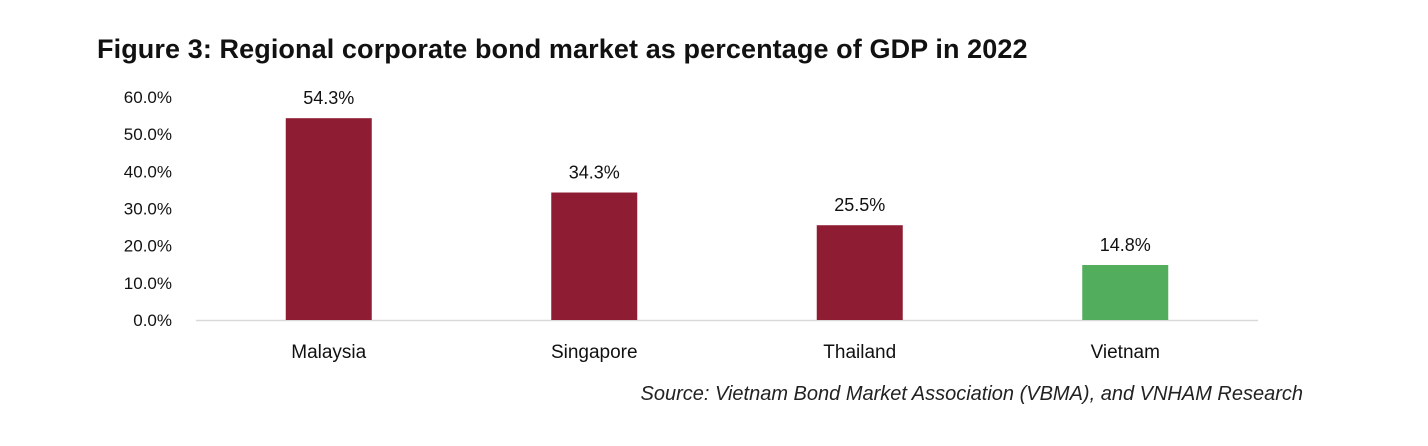 The width and height of the screenshot is (1428, 446). I want to click on data-label: 34.3%, so click(594, 173).